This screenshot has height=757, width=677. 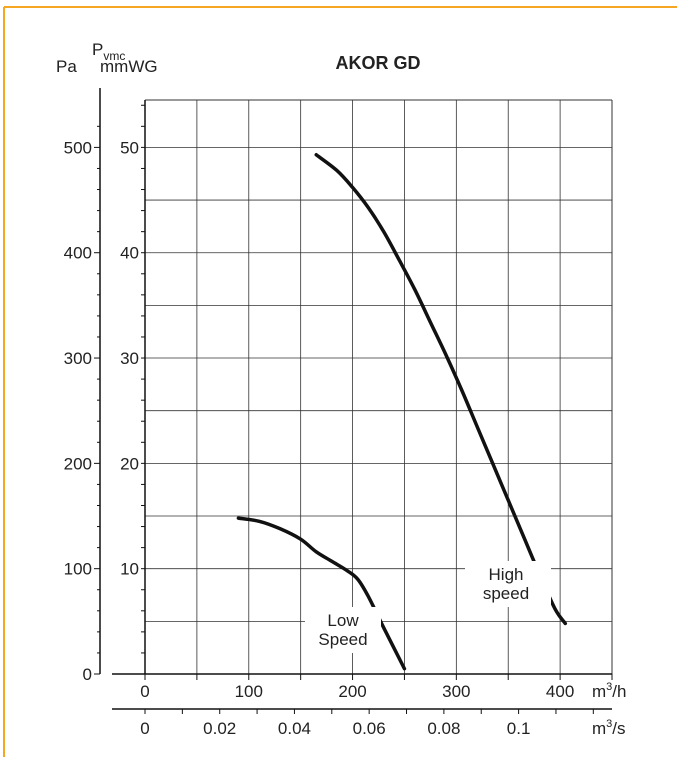 I want to click on x-axis-primary-tick-label: 0, so click(x=144, y=691).